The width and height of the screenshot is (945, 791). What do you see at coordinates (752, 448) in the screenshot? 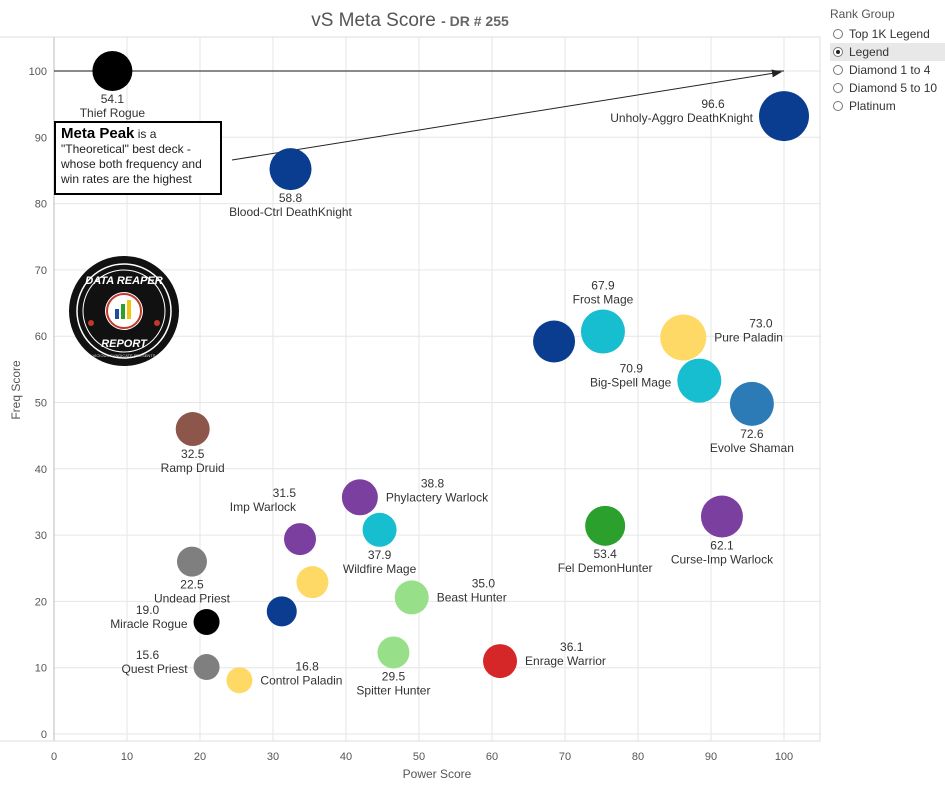
I see `point-name-label: Evolve Shaman` at bounding box center [752, 448].